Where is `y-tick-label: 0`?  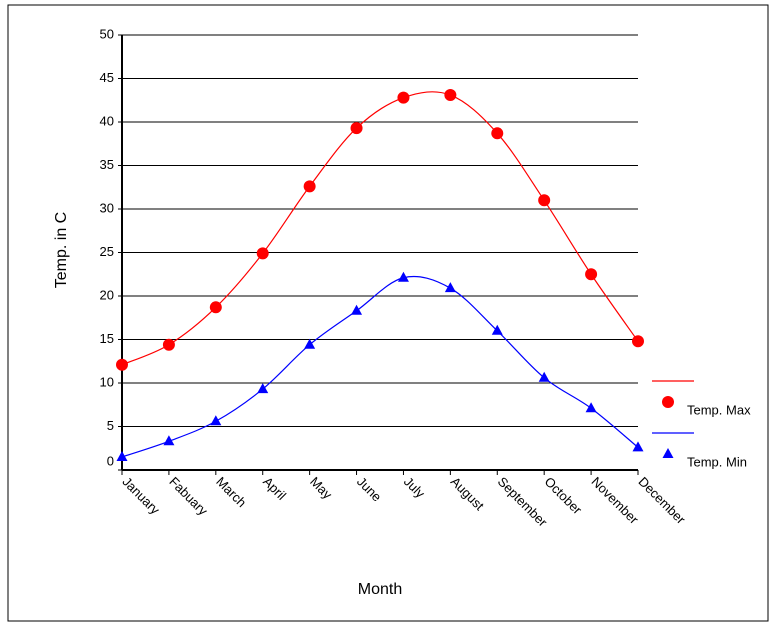
y-tick-label: 0 is located at coordinates (110, 460).